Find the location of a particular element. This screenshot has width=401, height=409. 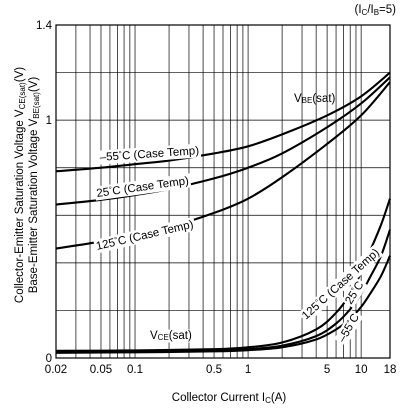

y-tick-labels: 011.4 is located at coordinates (44, 192).